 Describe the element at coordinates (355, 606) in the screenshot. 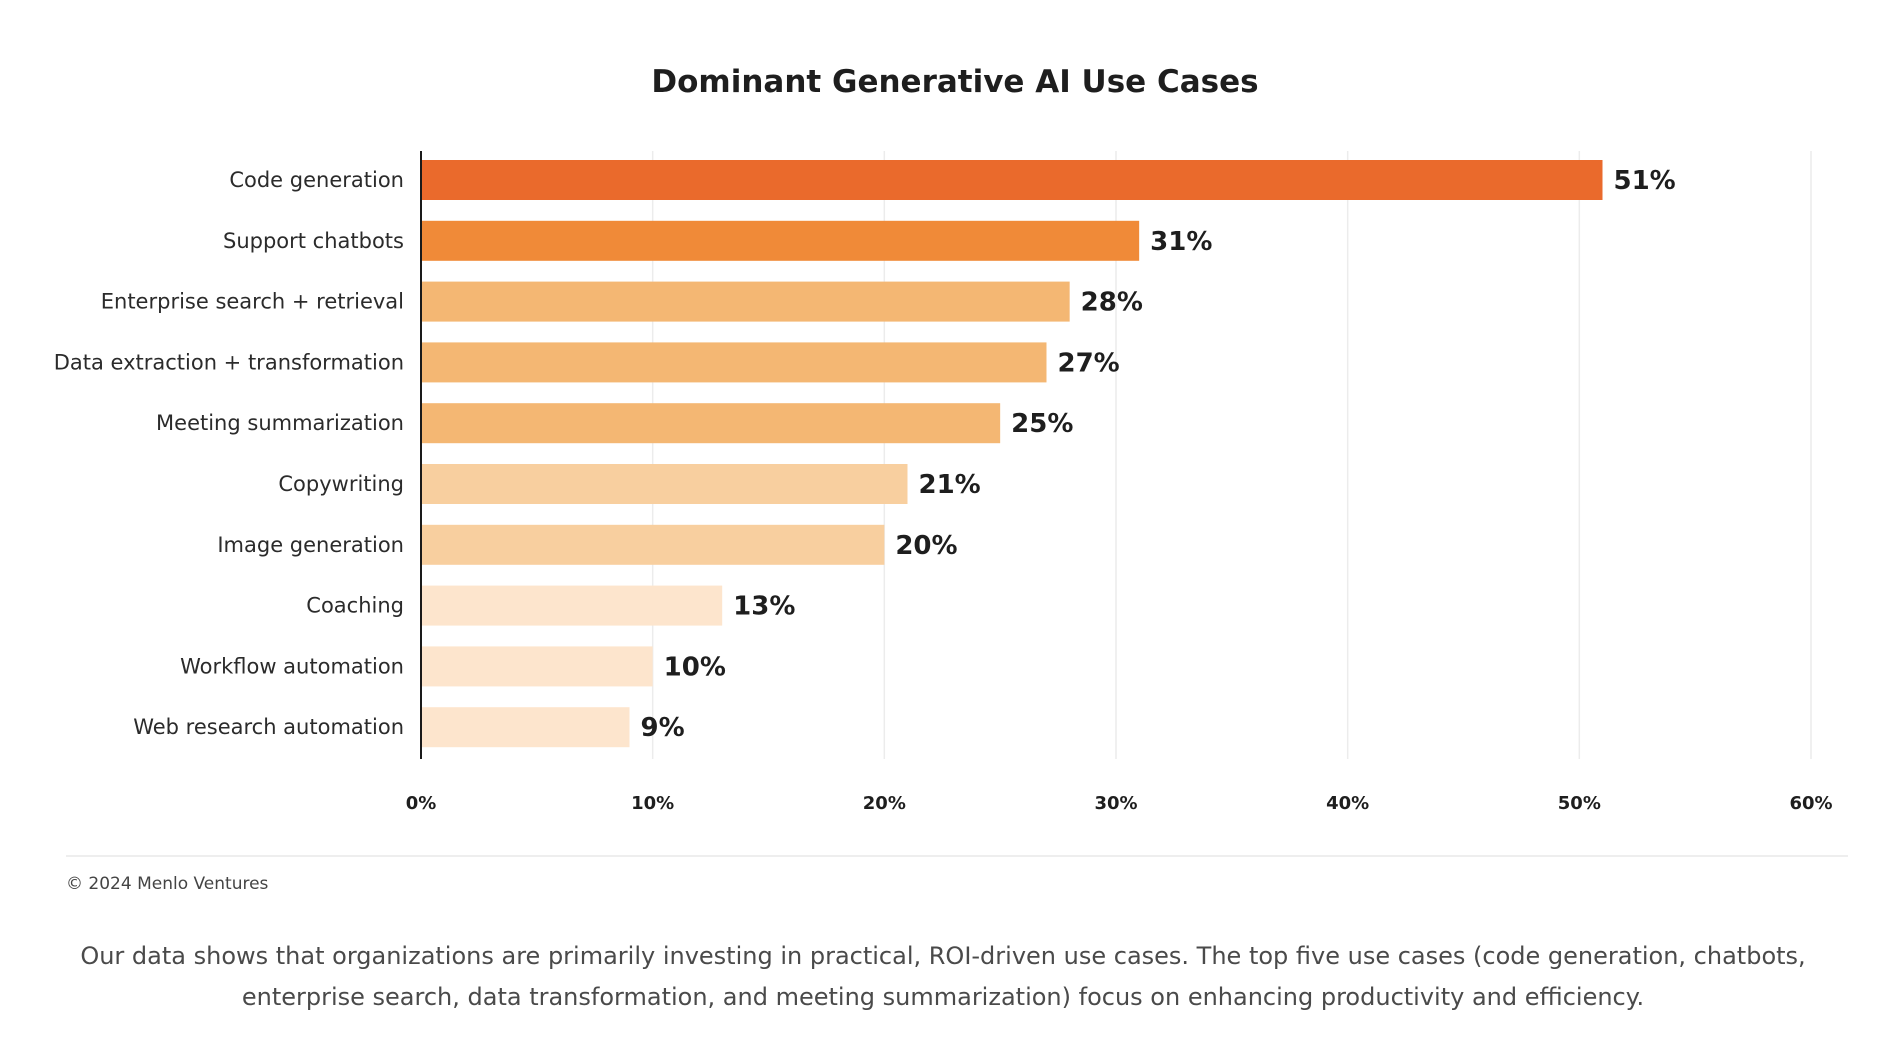

I see `category-label: Coaching` at that location.